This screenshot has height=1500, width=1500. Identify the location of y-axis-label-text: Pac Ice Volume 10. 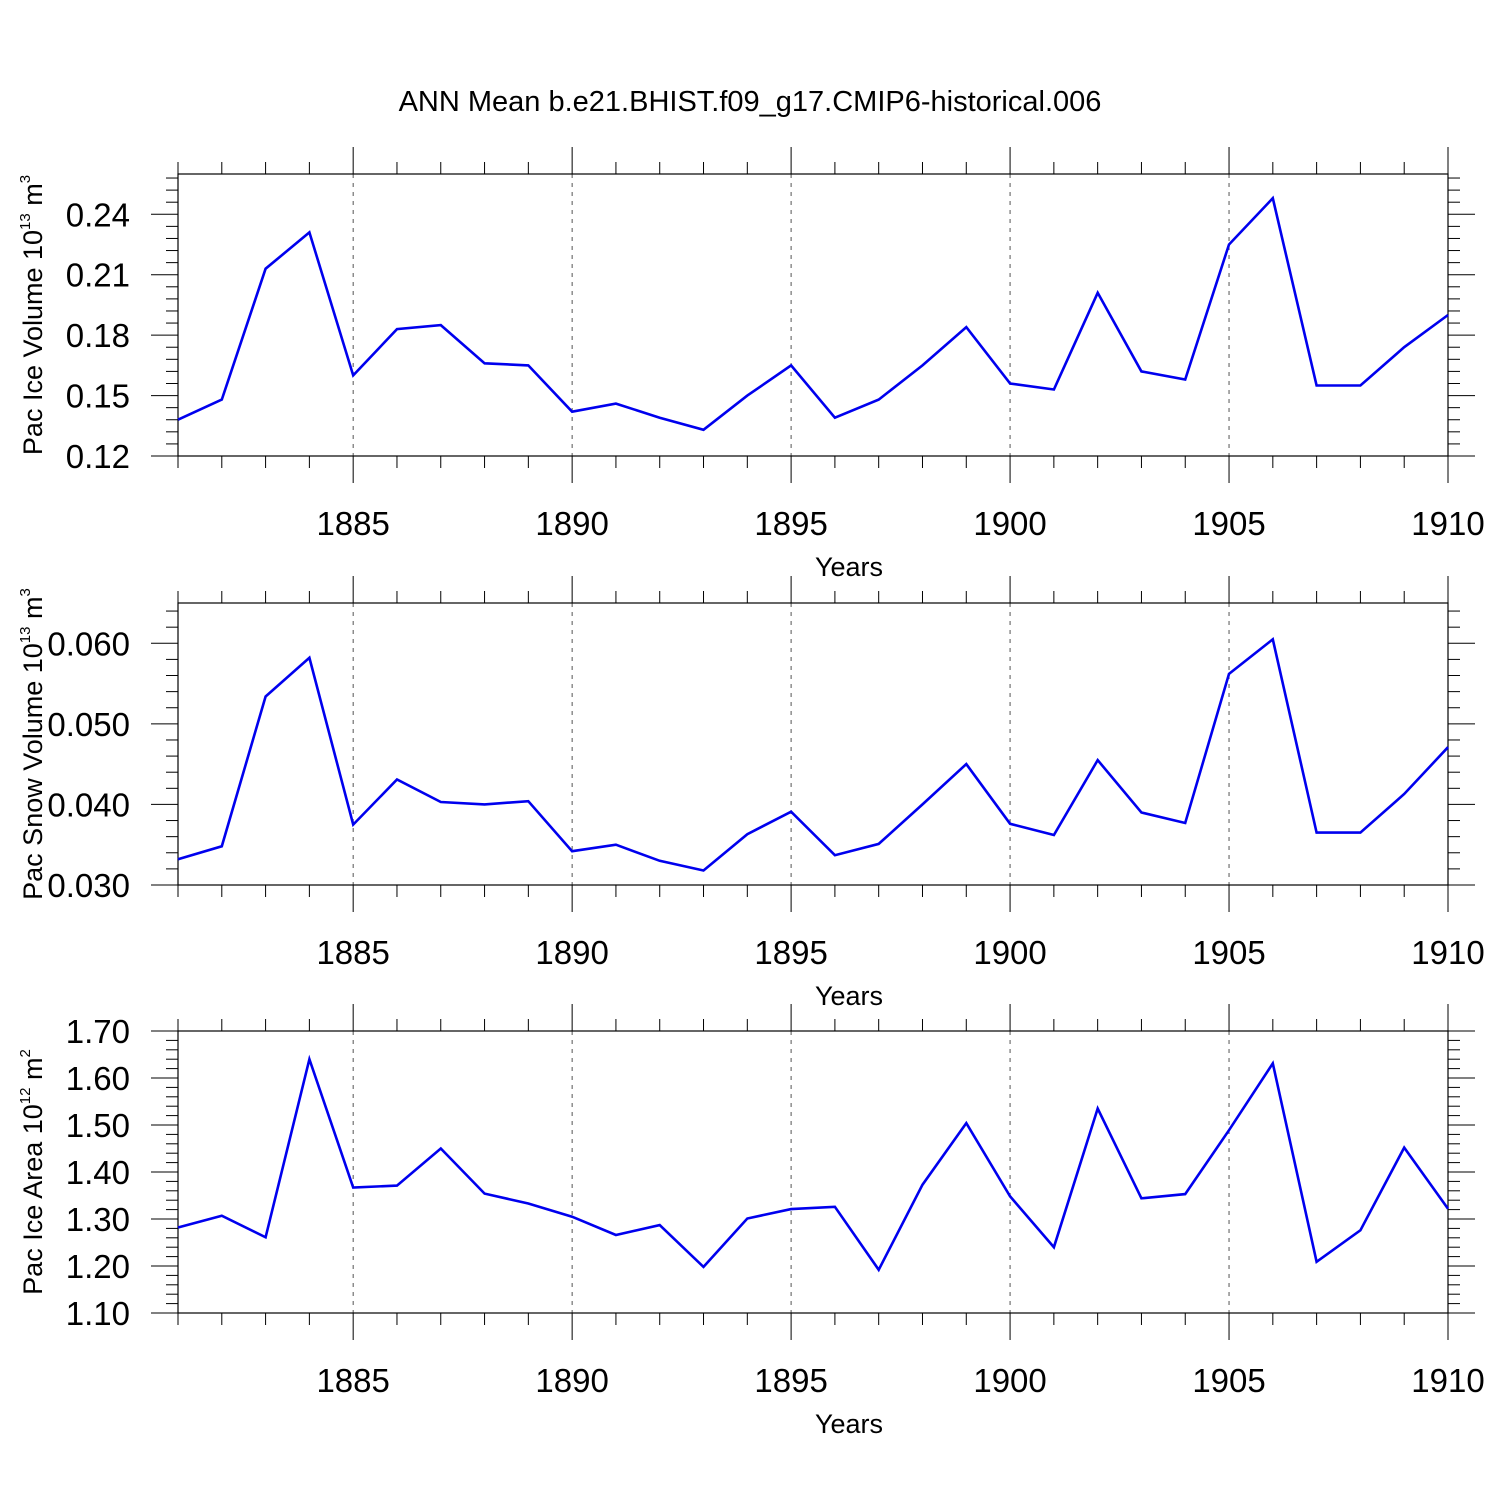
(33, 342).